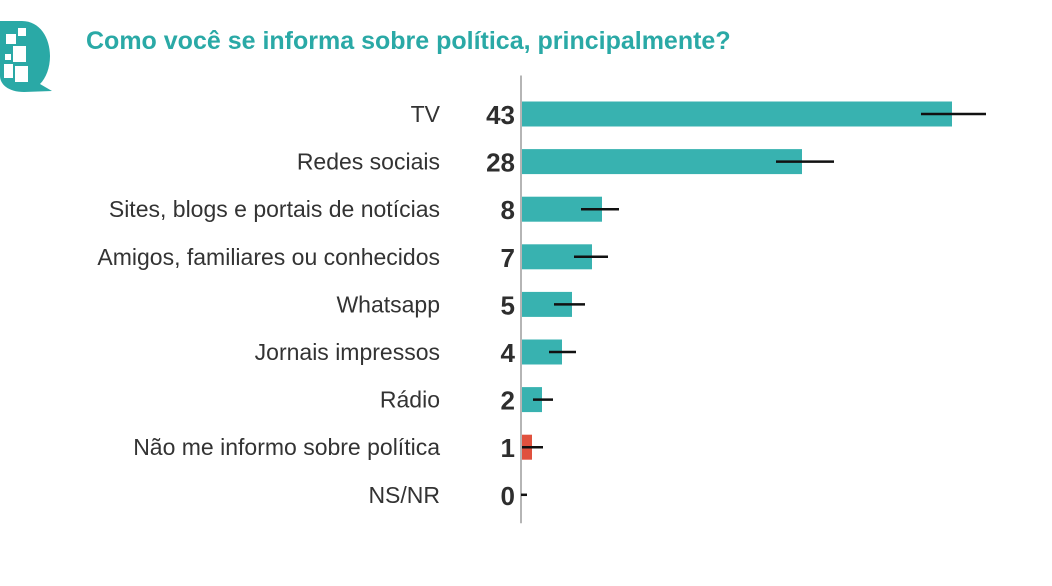  What do you see at coordinates (347, 352) in the screenshot?
I see `category-label: Jornais impressos` at bounding box center [347, 352].